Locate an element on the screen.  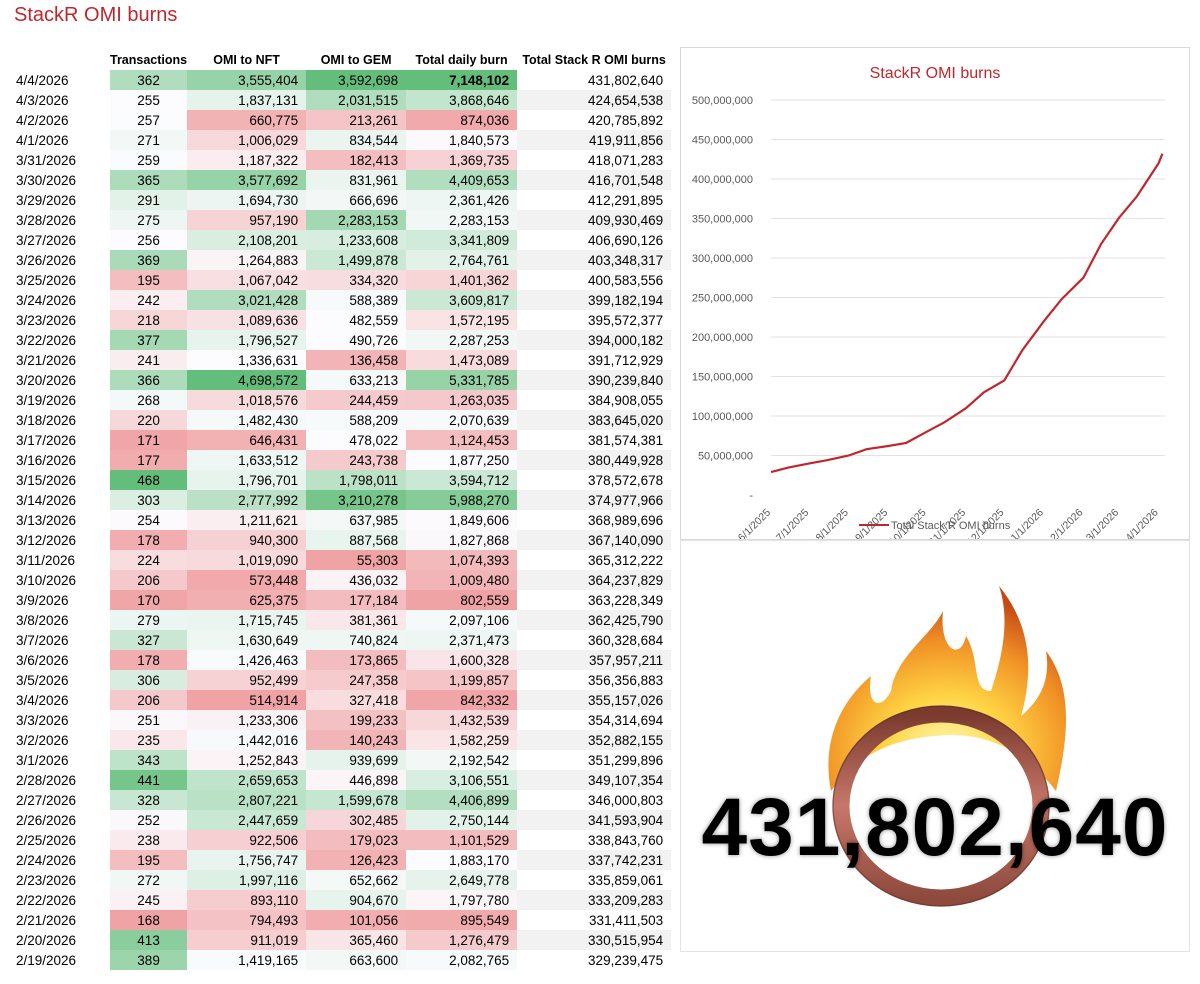
cell-transactions: 178 is located at coordinates (149, 660).